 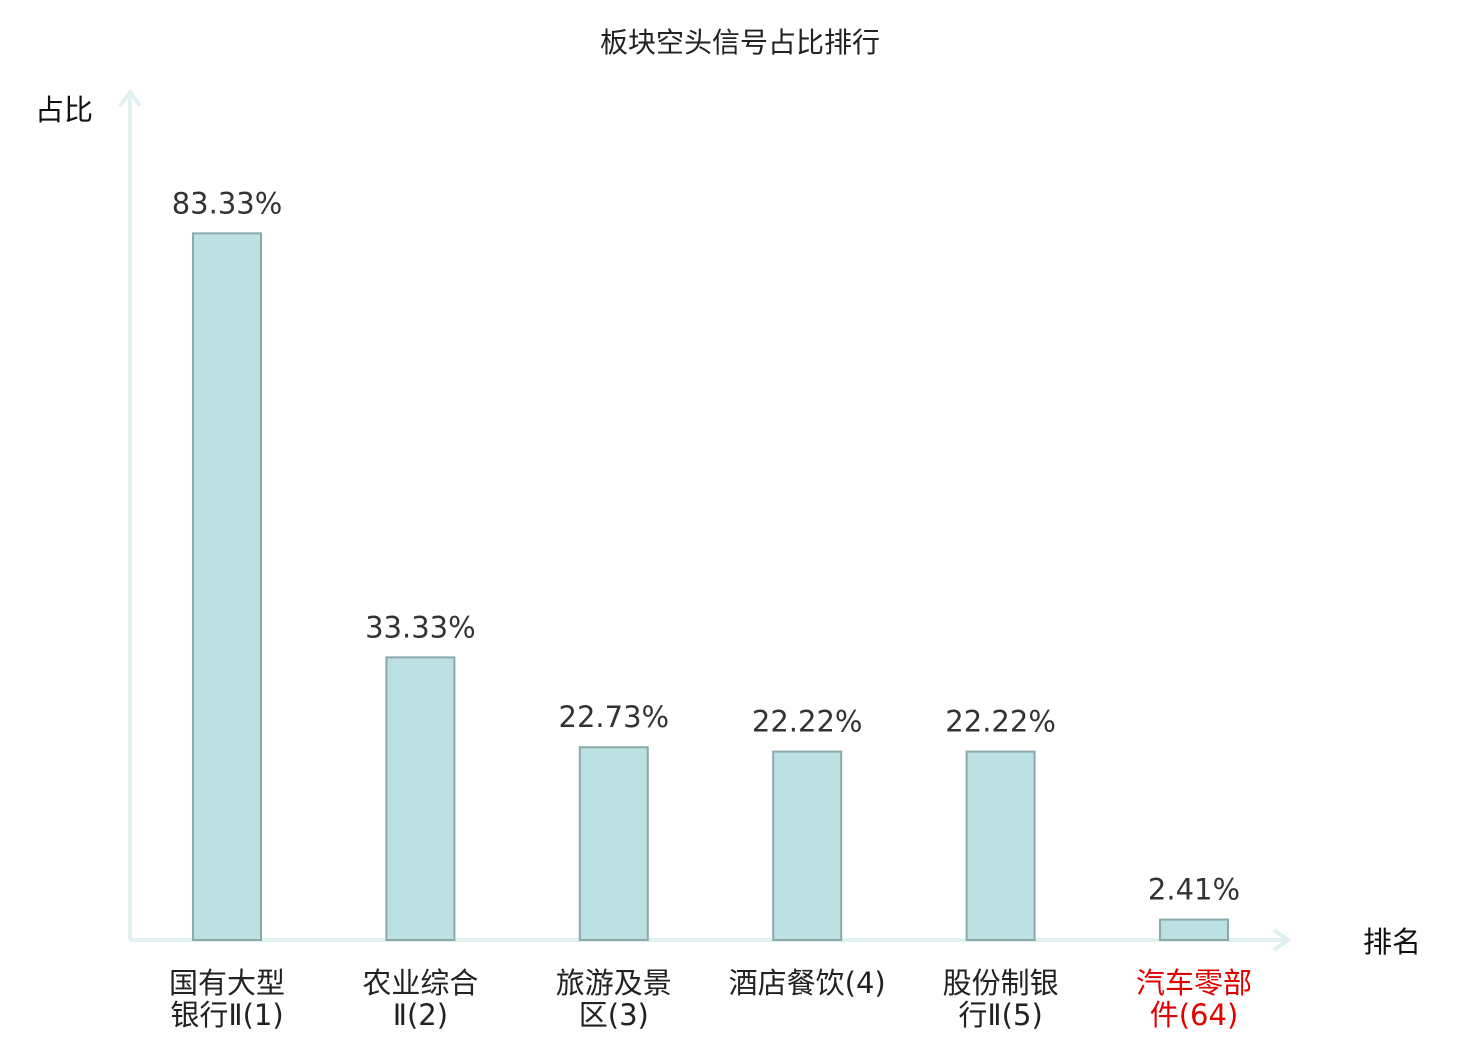 What do you see at coordinates (740, 42) in the screenshot?
I see `chart-title: 板块空头信号占比排行` at bounding box center [740, 42].